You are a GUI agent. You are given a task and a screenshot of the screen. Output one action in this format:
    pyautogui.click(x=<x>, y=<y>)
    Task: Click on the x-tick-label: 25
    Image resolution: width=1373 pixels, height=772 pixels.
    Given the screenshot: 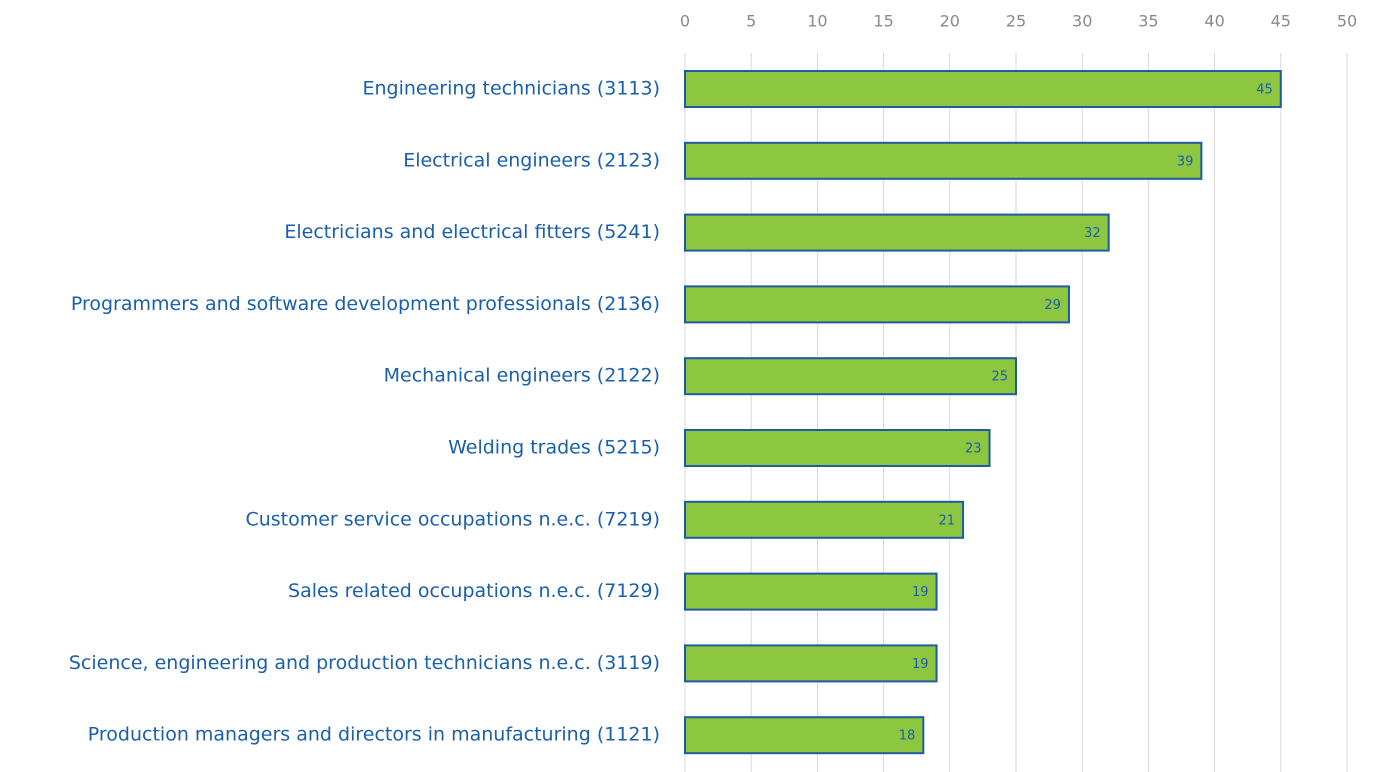 What is the action you would take?
    pyautogui.click(x=1016, y=21)
    